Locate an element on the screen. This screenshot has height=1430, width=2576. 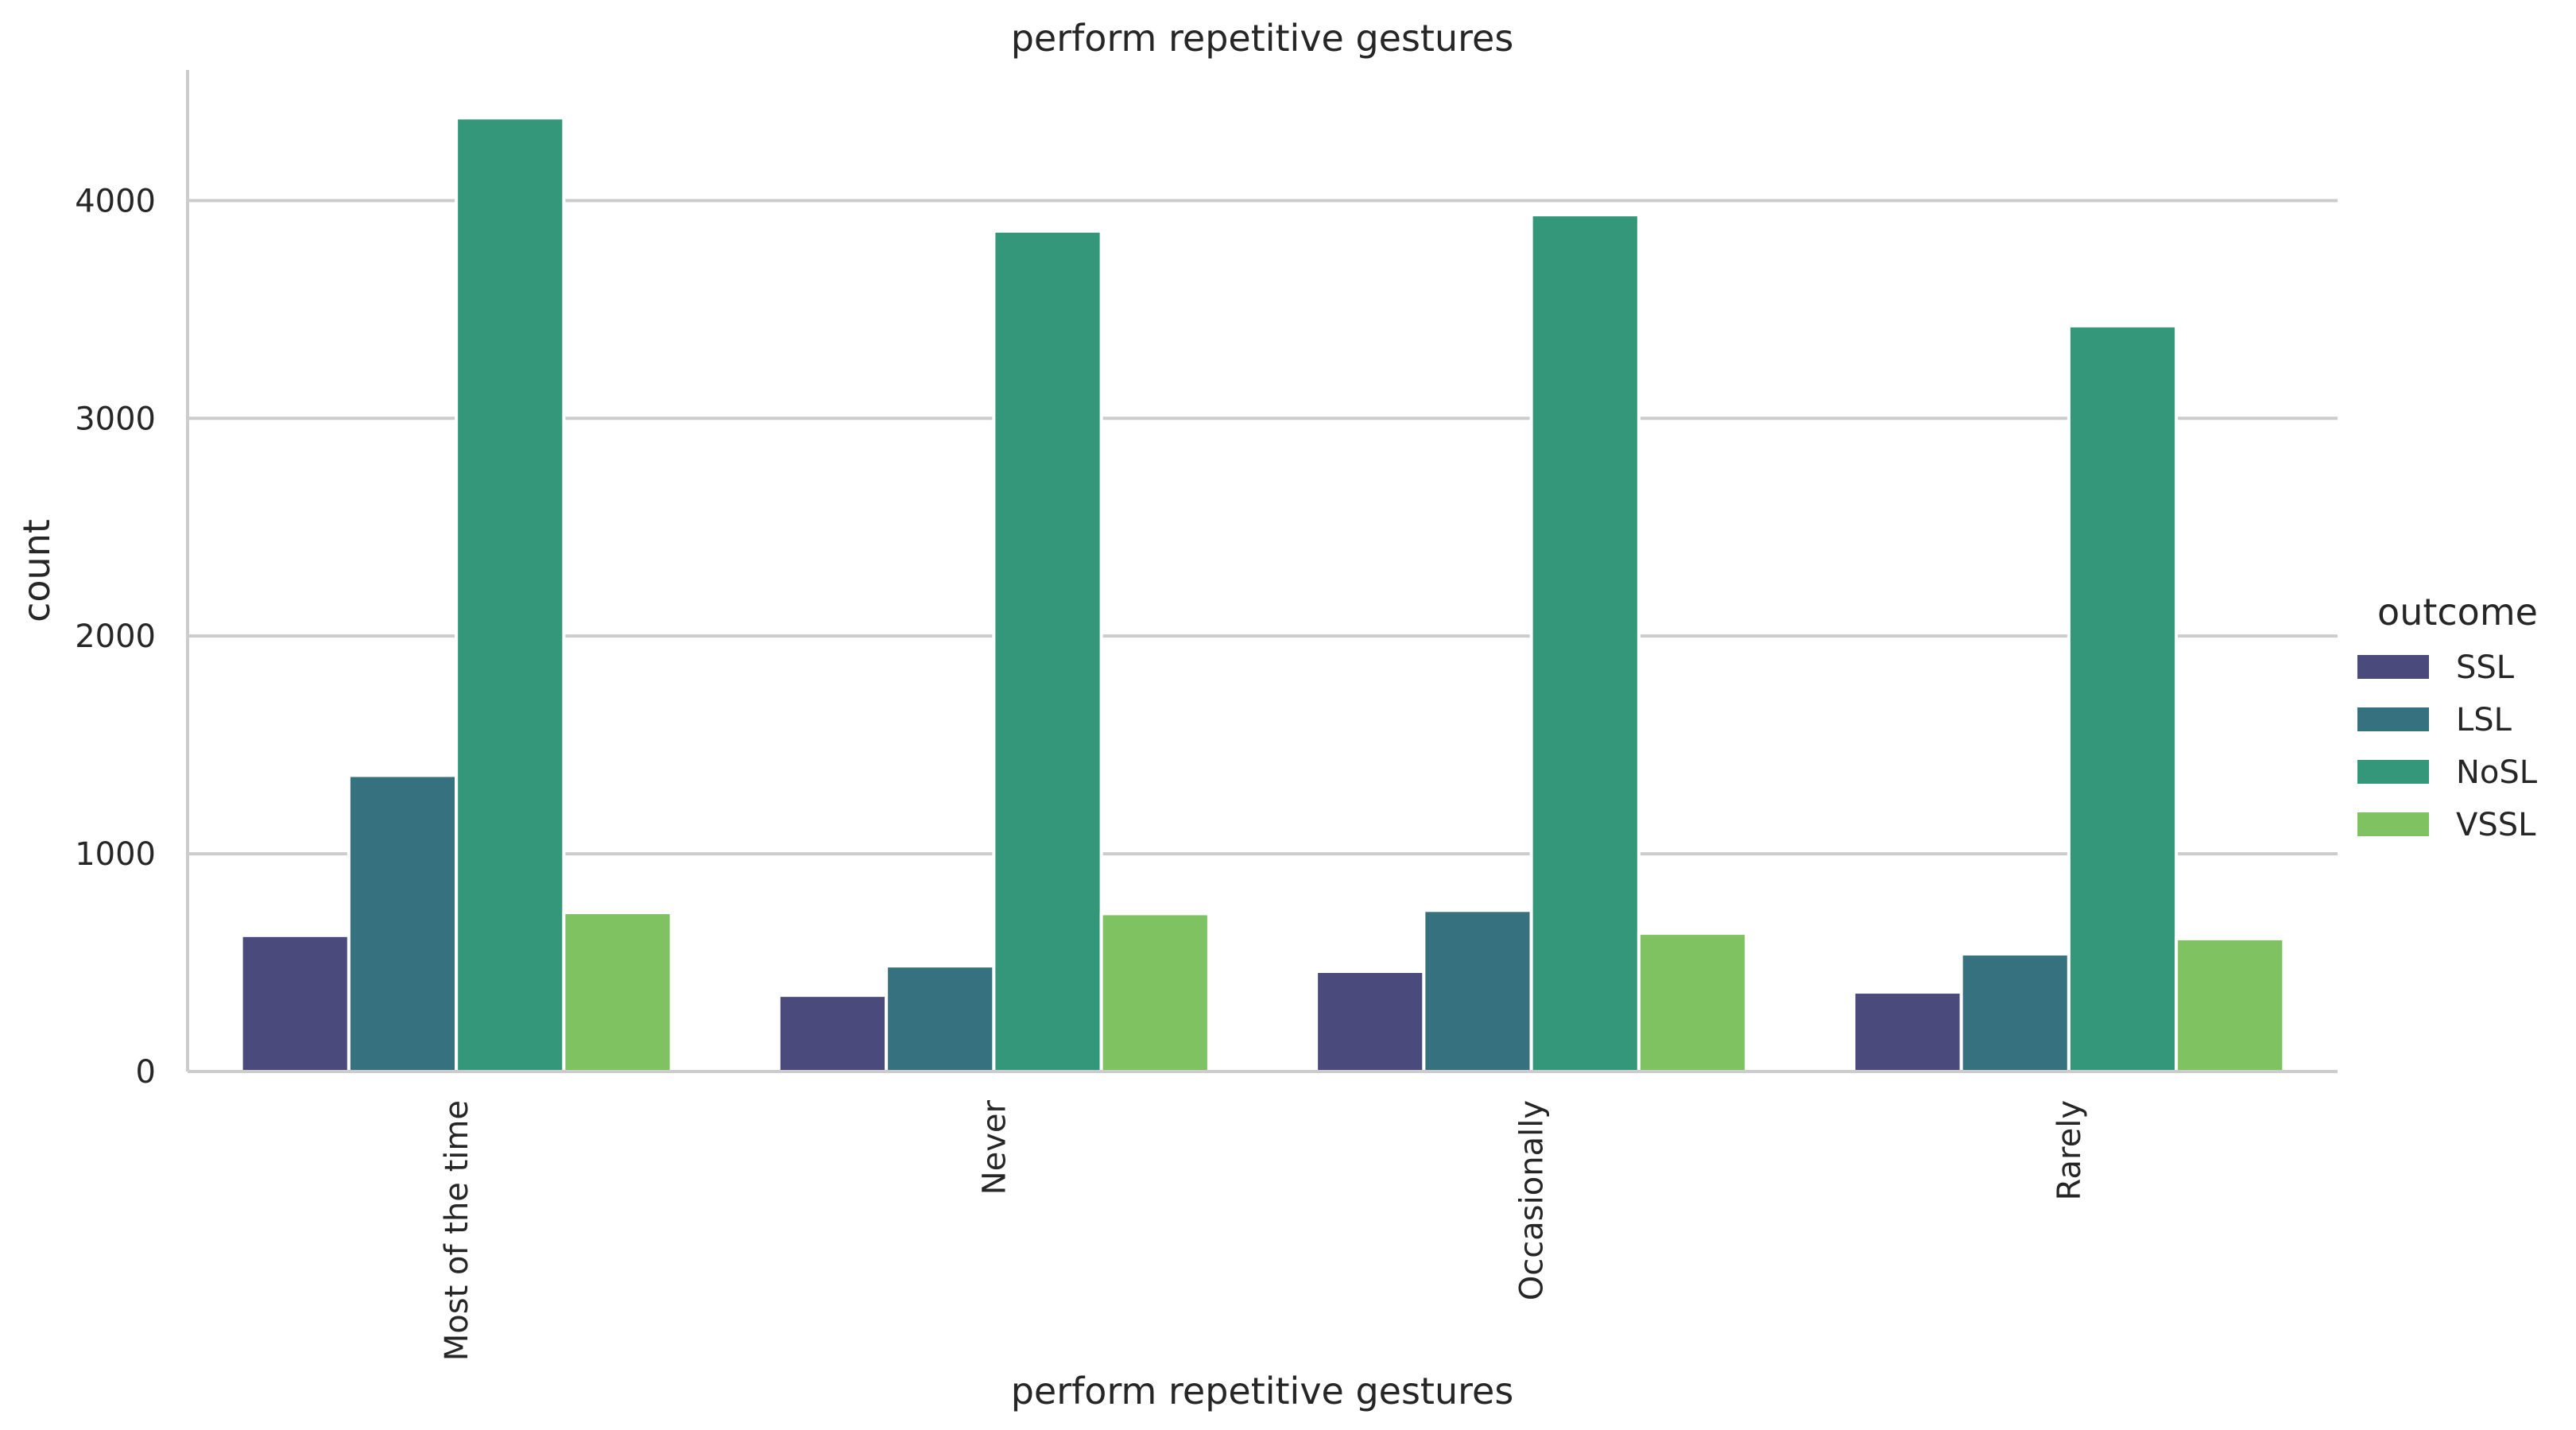
legend-label: VSSL is located at coordinates (2496, 825).